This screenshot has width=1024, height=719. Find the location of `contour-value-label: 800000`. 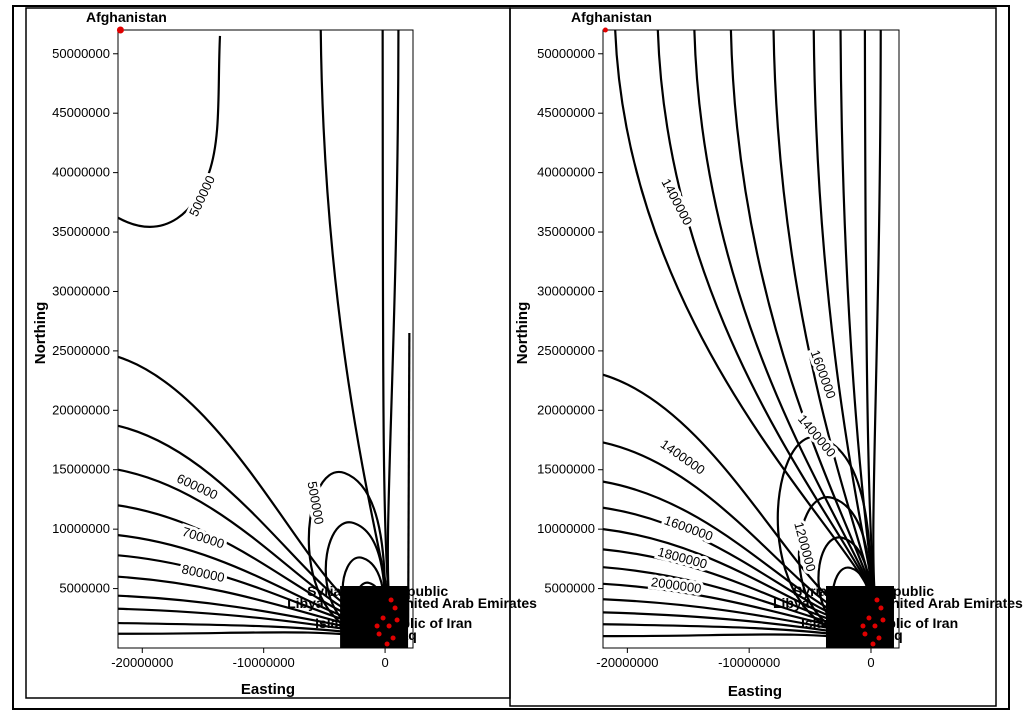

contour-value-label: 800000 is located at coordinates (203, 573).